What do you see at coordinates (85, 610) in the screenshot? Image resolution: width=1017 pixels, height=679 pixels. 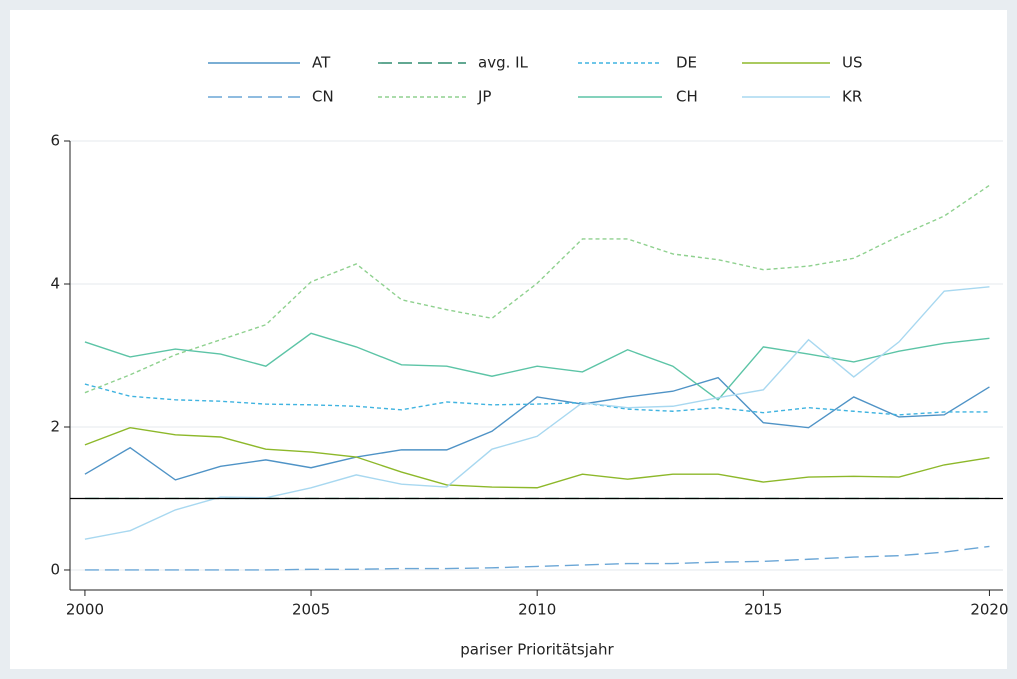 I see `x-tick-label: 2000` at bounding box center [85, 610].